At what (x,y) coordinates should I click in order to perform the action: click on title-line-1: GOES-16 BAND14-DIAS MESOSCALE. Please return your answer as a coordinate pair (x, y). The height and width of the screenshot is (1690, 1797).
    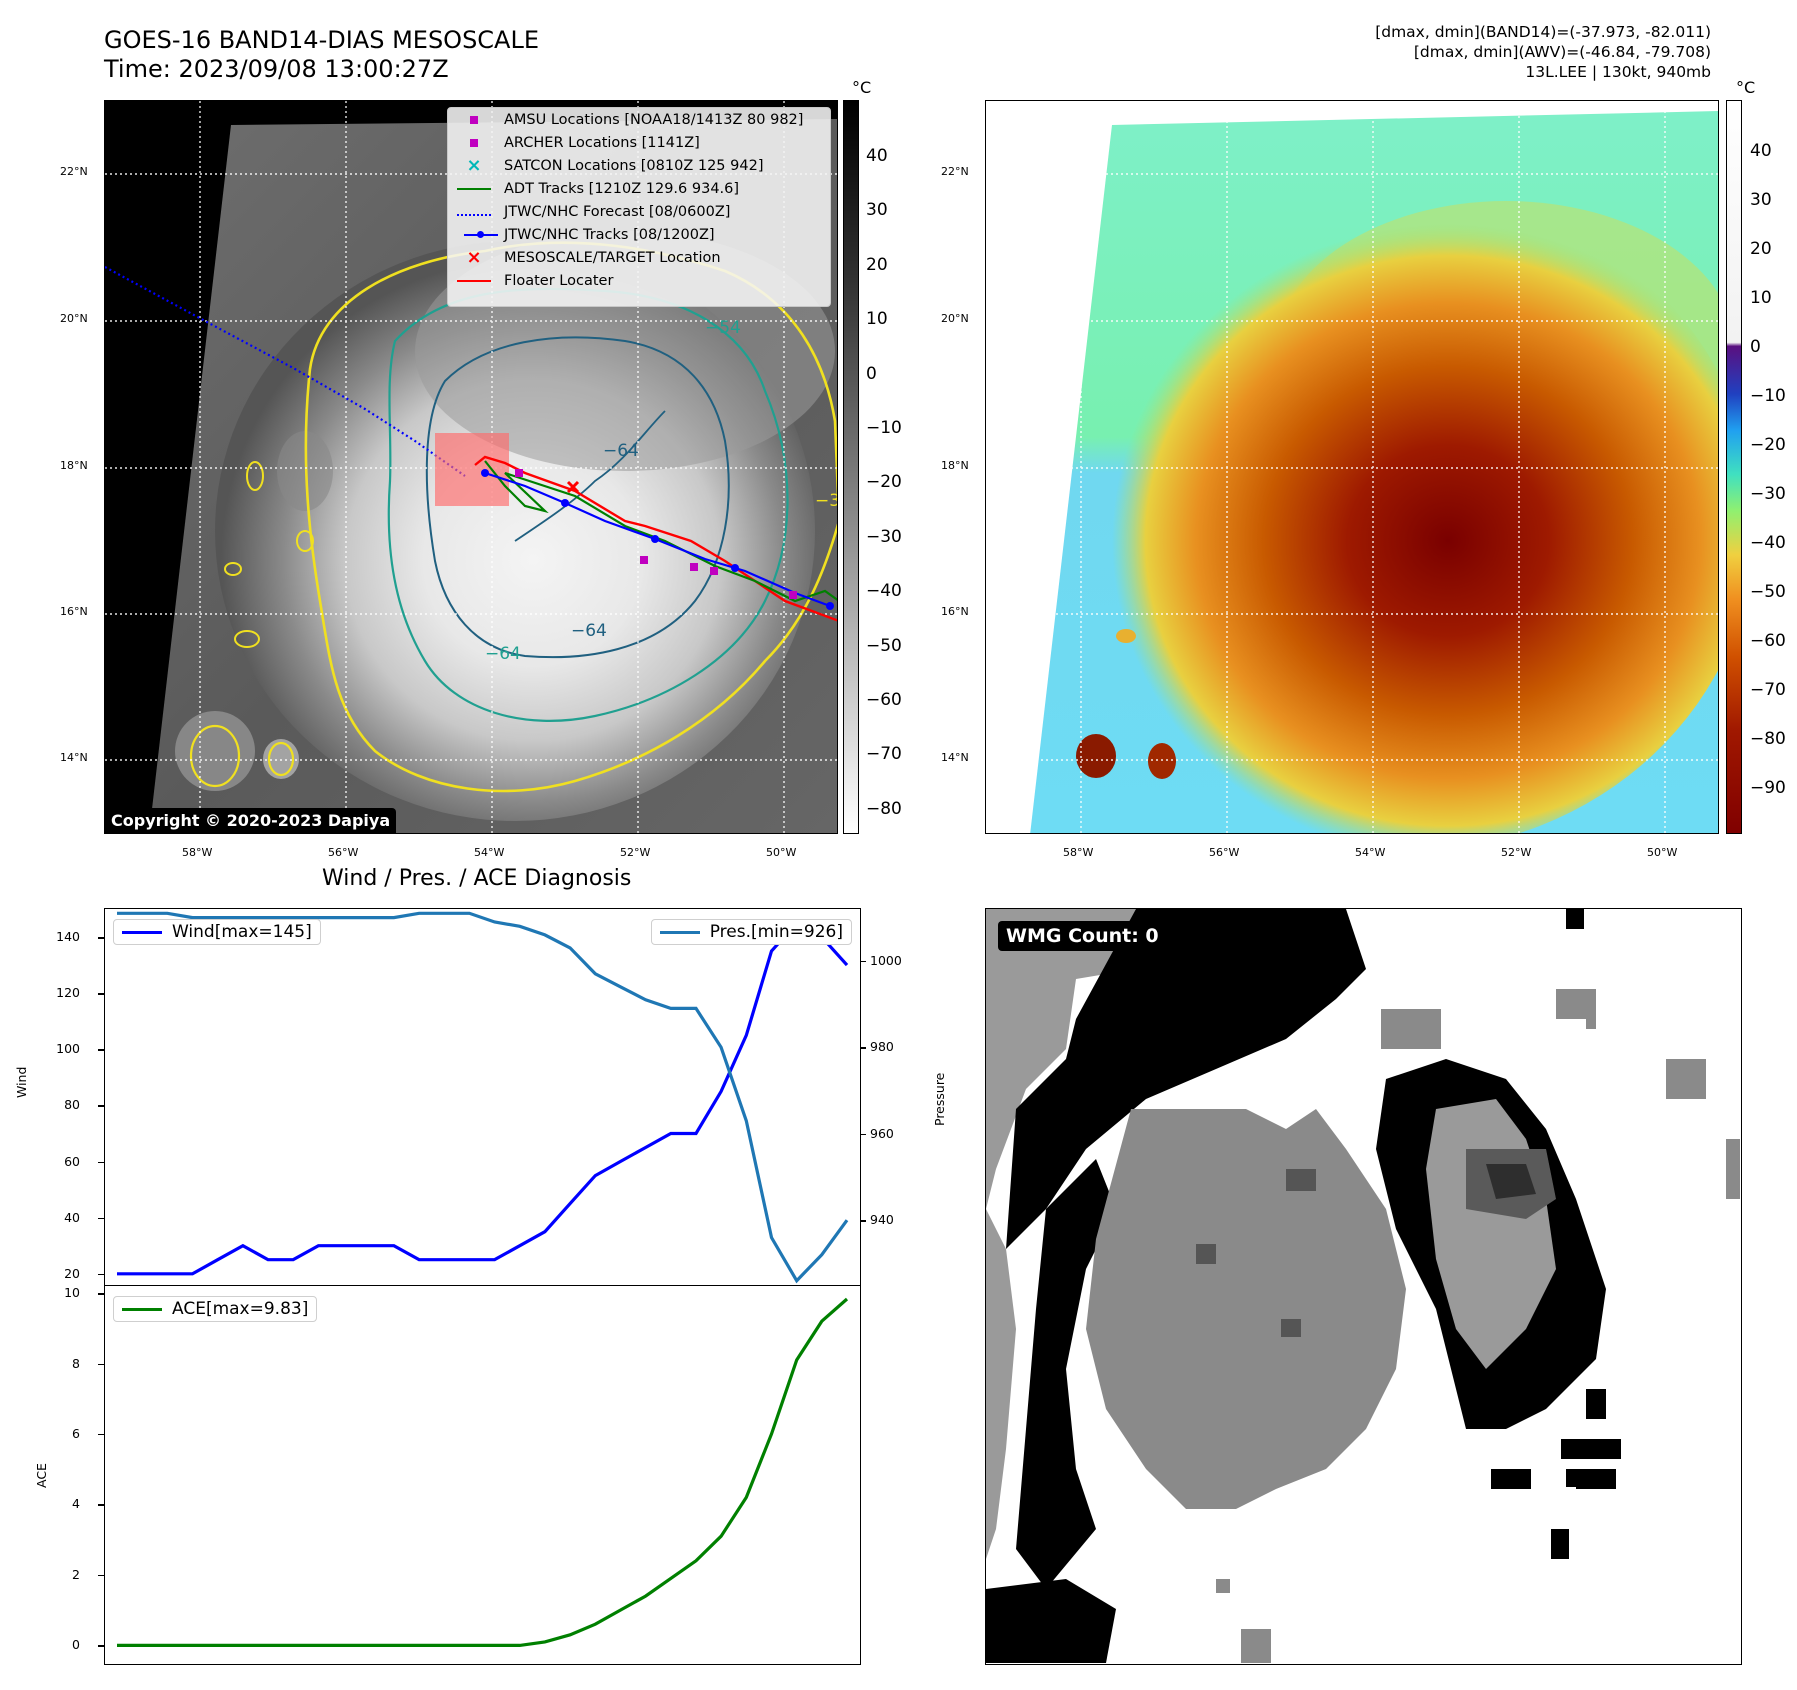
    Looking at the image, I should click on (322, 40).